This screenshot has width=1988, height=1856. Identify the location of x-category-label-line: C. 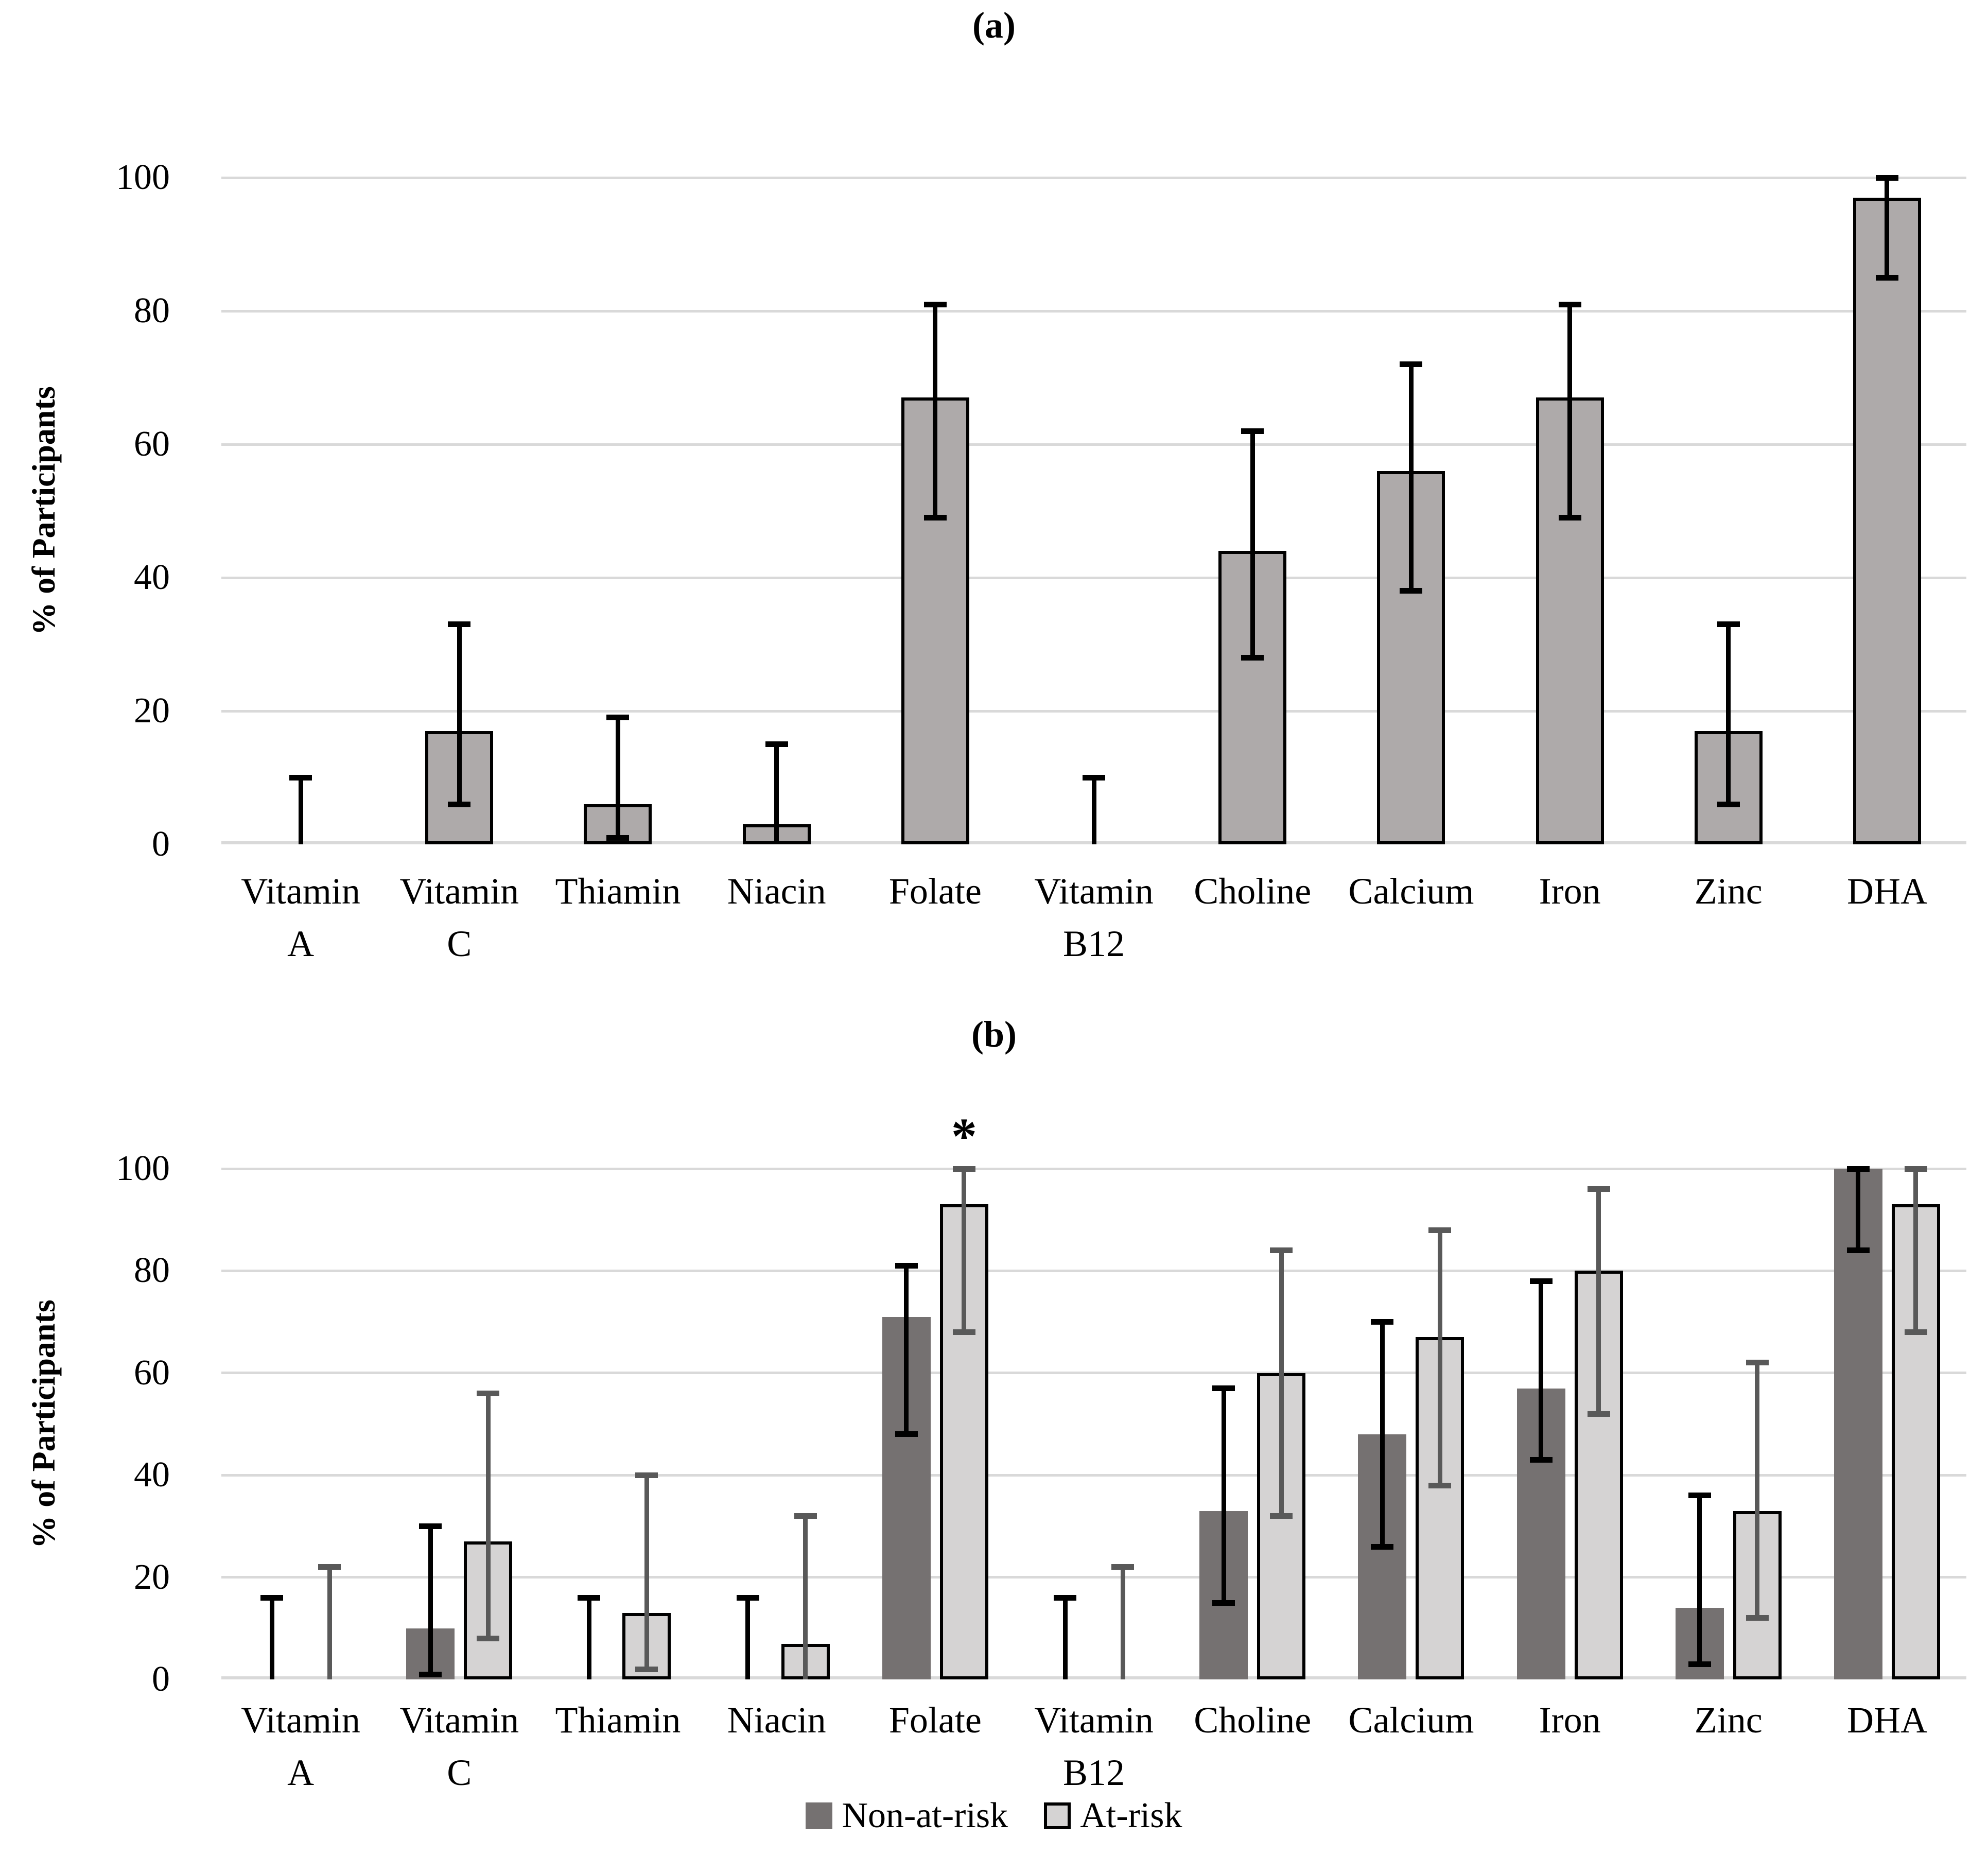
(460, 944).